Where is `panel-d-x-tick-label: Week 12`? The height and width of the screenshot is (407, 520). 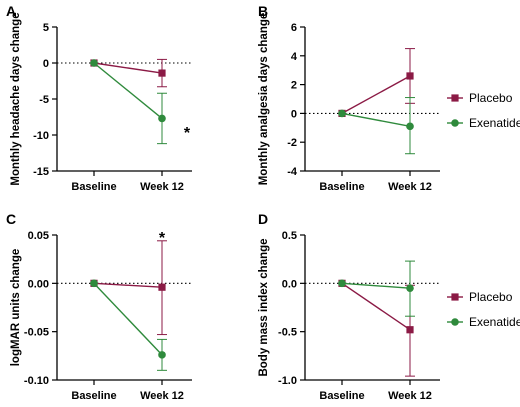 panel-d-x-tick-label: Week 12 is located at coordinates (410, 396).